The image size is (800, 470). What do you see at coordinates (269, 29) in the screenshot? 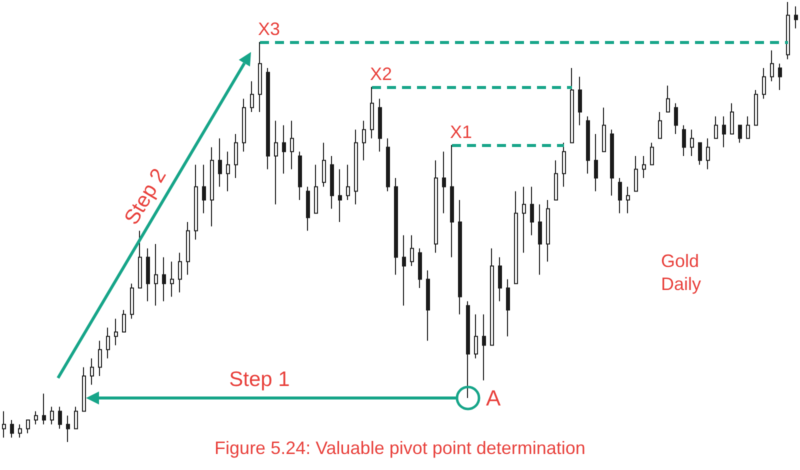
I see `ref-line-label: X3` at bounding box center [269, 29].